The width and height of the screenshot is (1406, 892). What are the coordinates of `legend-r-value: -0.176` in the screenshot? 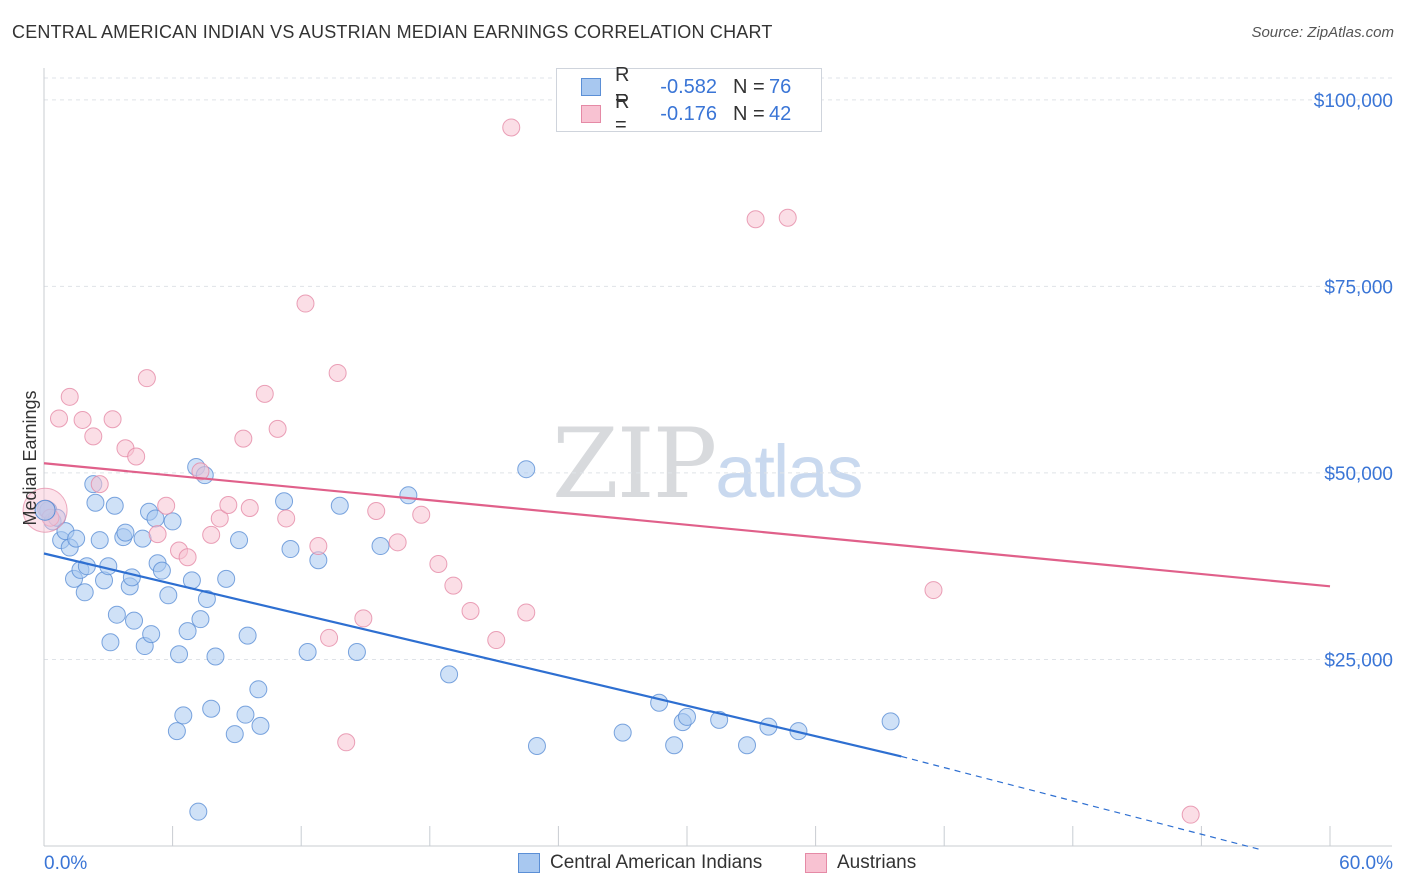 It's located at (688, 113).